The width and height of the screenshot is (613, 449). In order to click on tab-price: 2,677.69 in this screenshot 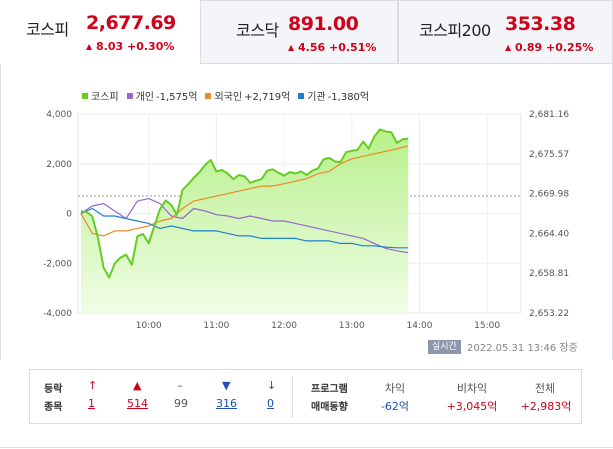, I will do `click(131, 23)`.